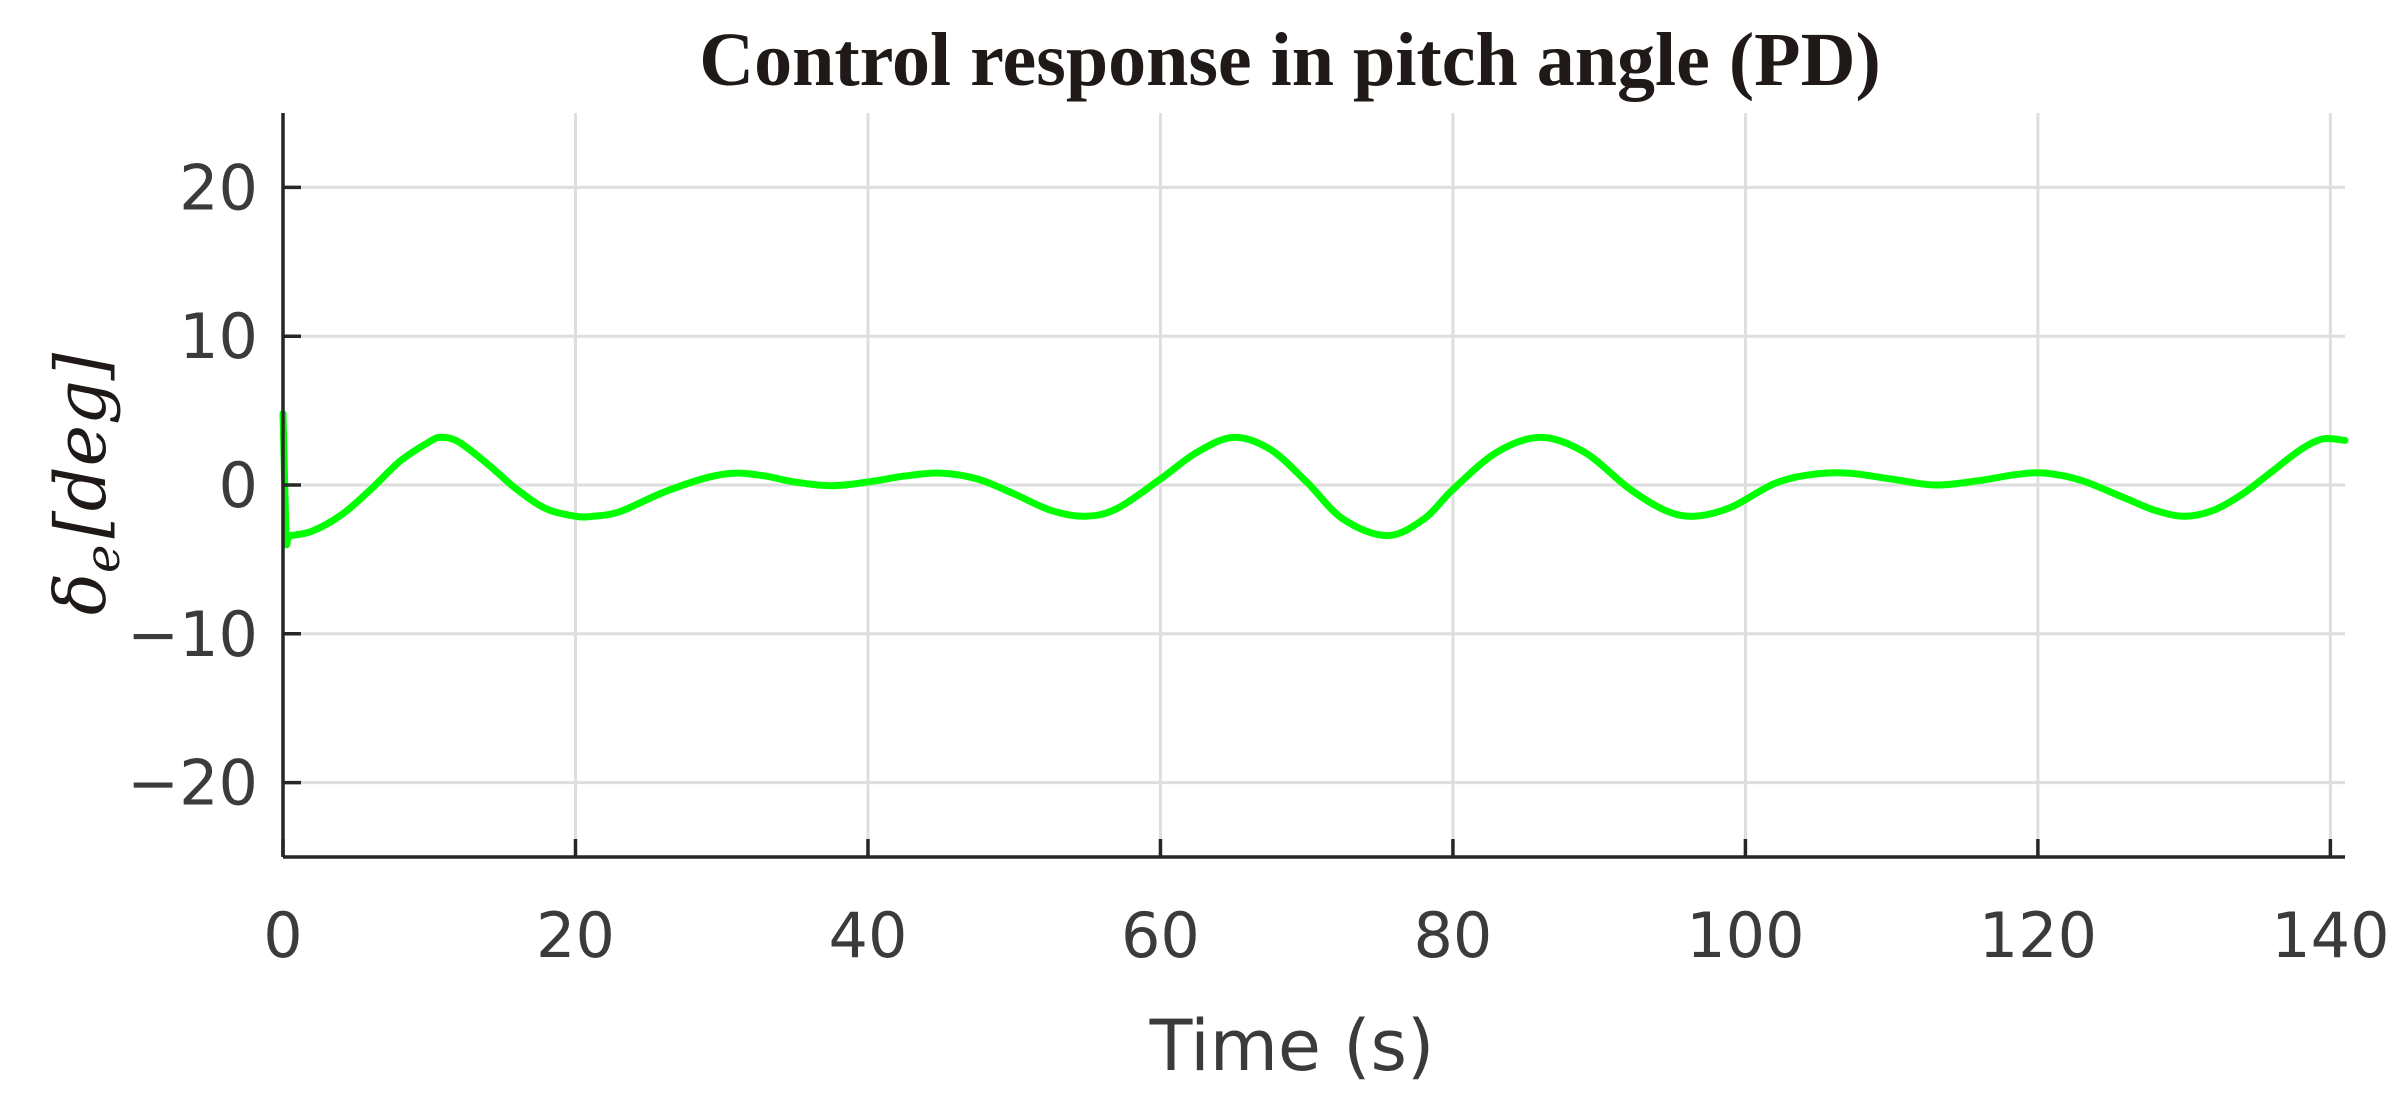 Image resolution: width=2391 pixels, height=1095 pixels. Describe the element at coordinates (868, 935) in the screenshot. I see `x-tick-label: 40` at that location.